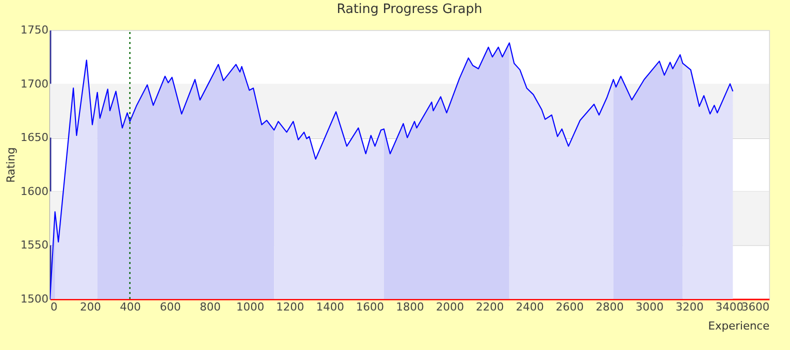  I want to click on y-axis-title: Rating, so click(11, 165).